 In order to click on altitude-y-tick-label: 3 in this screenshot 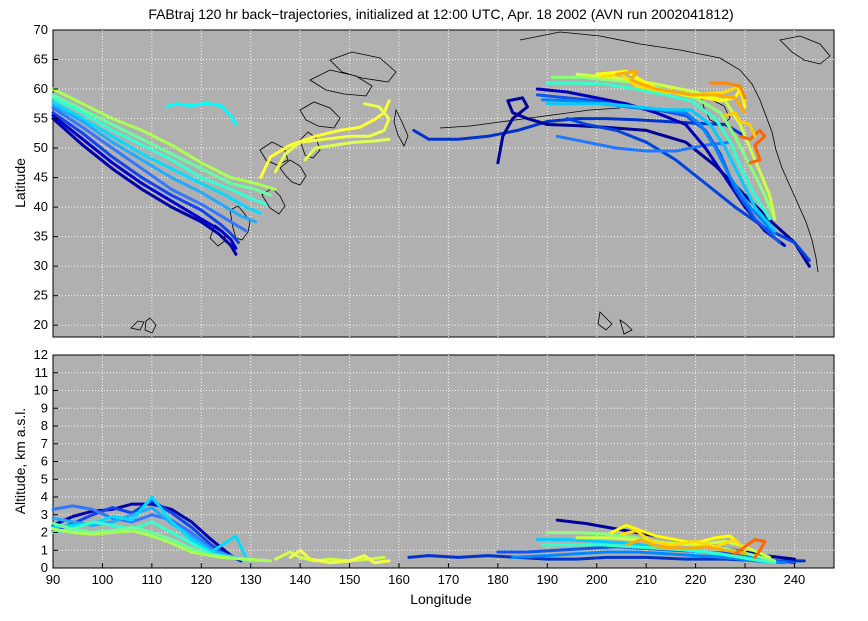, I will do `click(44, 514)`.